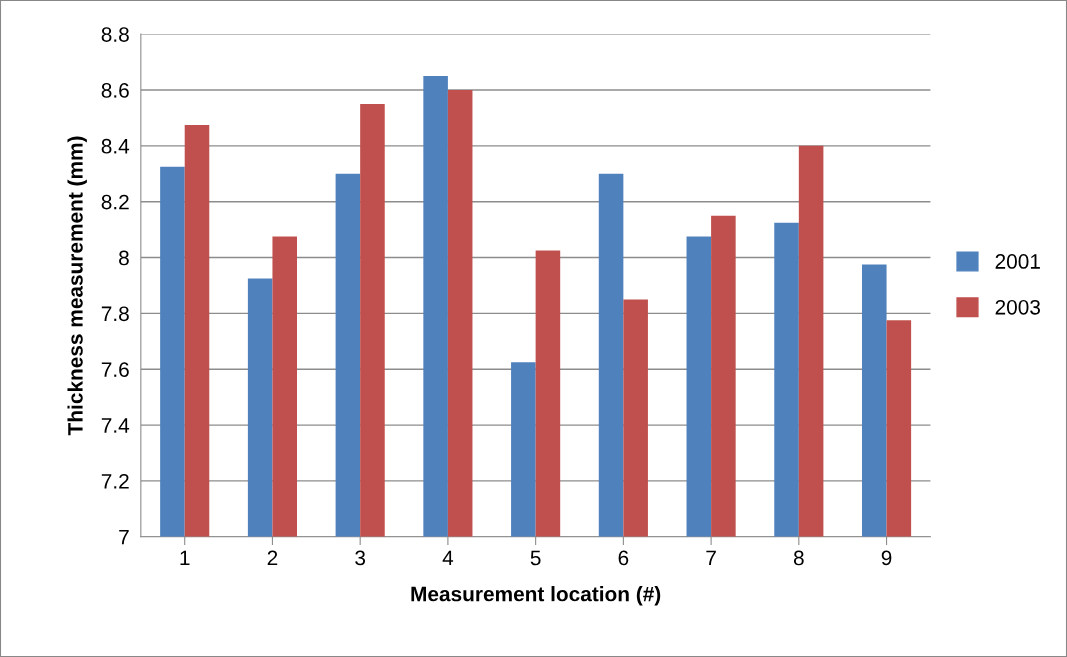 Image resolution: width=1067 pixels, height=657 pixels. I want to click on y-tick-label: 8.6, so click(115, 90).